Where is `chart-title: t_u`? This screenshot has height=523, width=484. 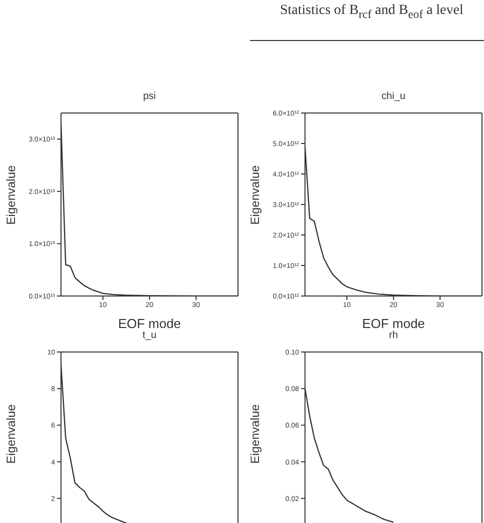 chart-title: t_u is located at coordinates (150, 335).